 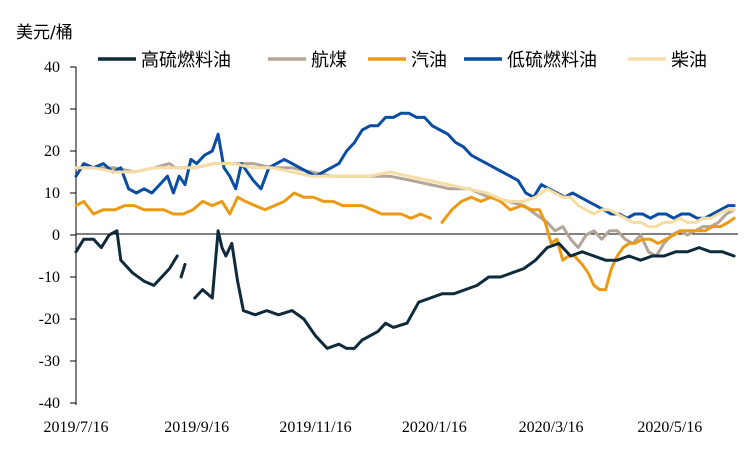 I want to click on legend-label-4: 柴油, so click(x=689, y=60).